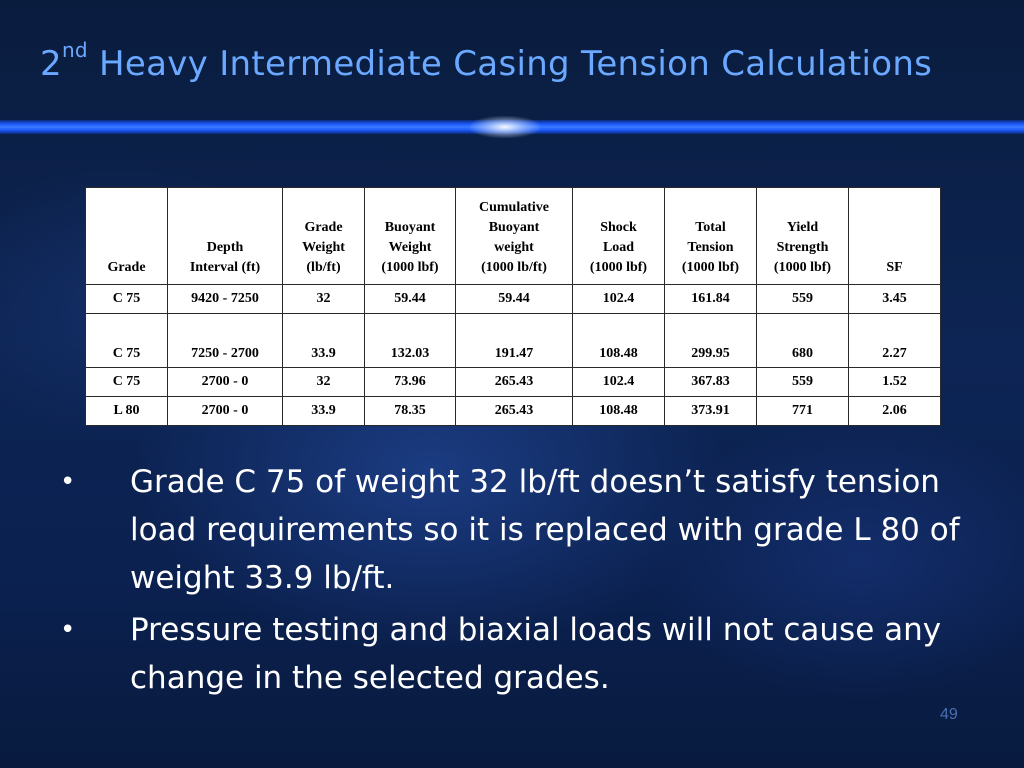 The width and height of the screenshot is (1024, 768). I want to click on cell-depth-interval: 9420 - 7250, so click(225, 299).